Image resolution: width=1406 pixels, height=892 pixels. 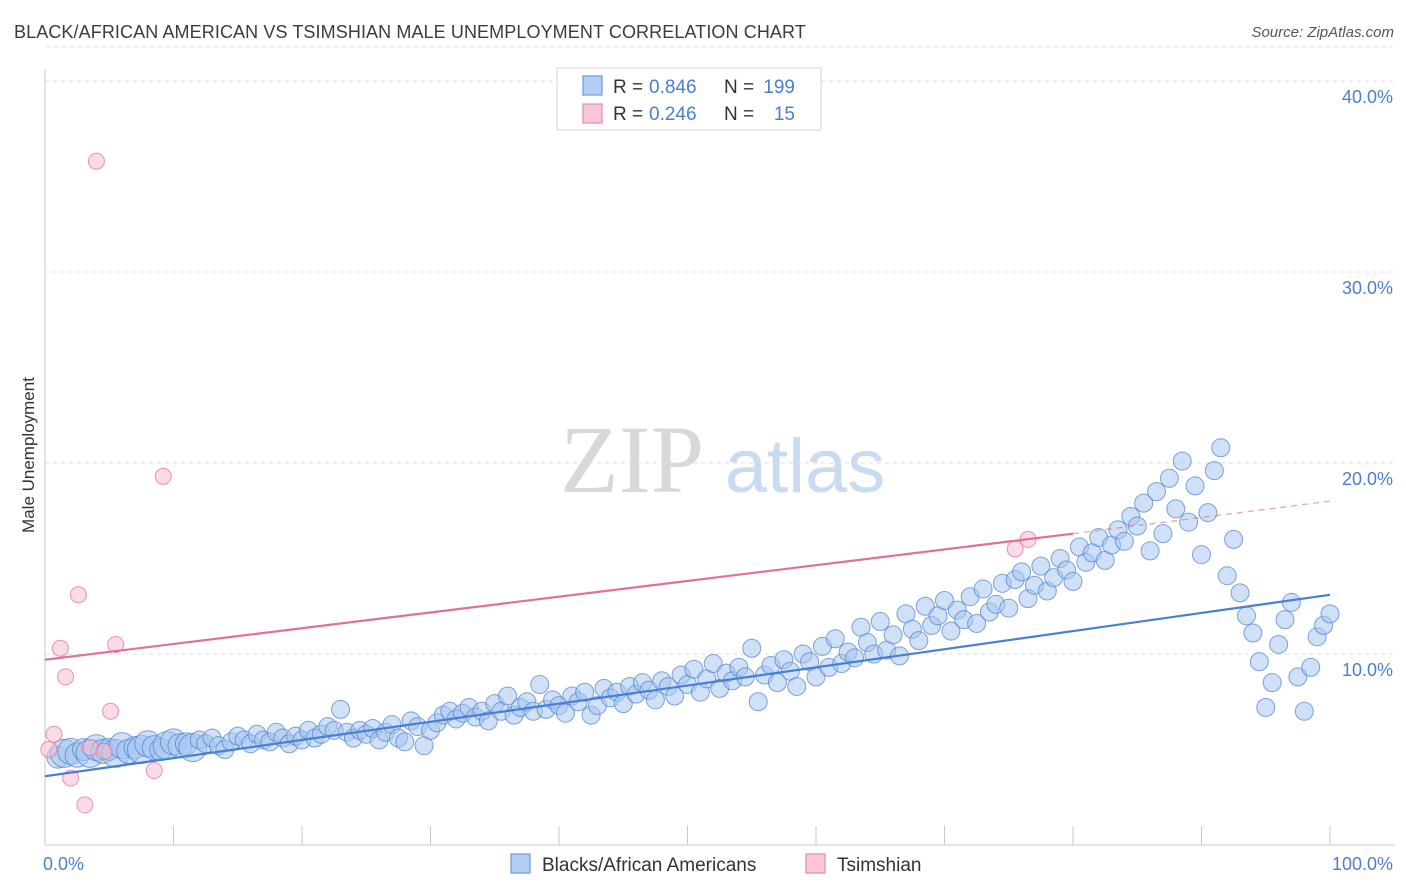 I want to click on y-tick-label-3: 40.0%, so click(x=1367, y=97).